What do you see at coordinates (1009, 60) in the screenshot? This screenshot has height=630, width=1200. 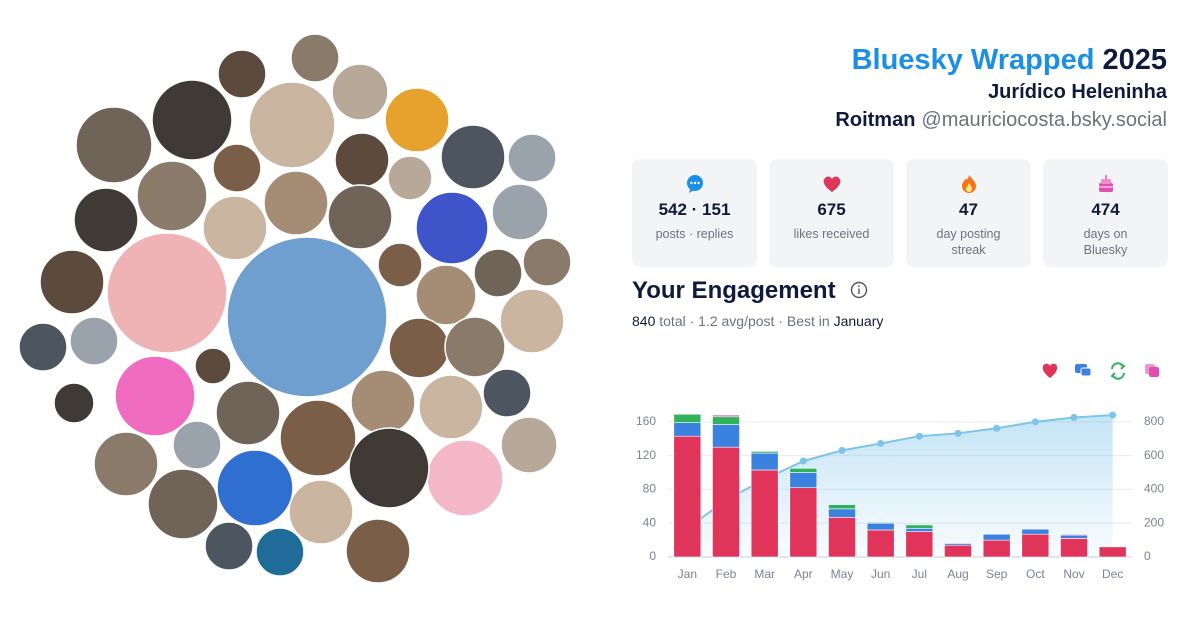 I see `title: Bluesky Wrapped 2025` at bounding box center [1009, 60].